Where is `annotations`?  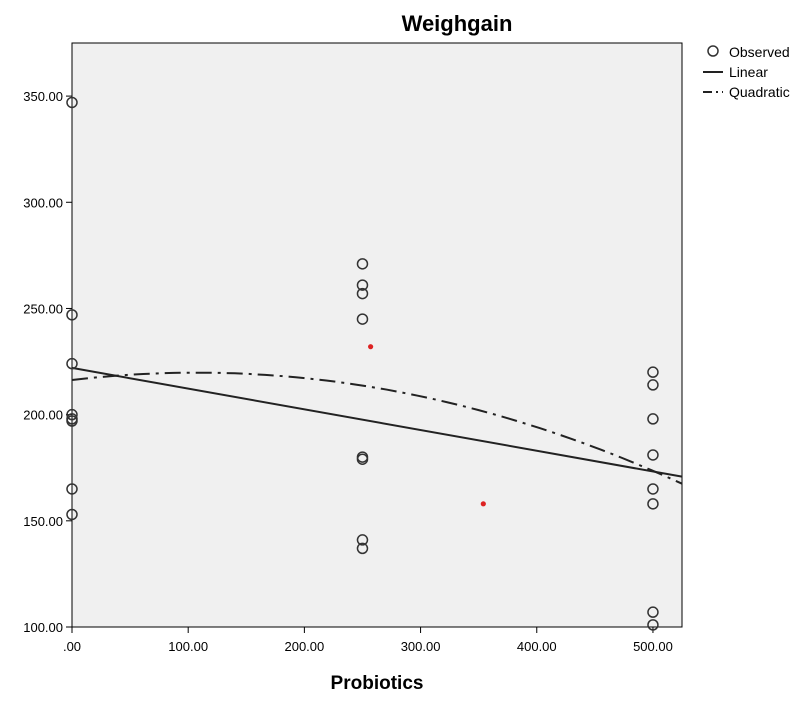 annotations is located at coordinates (427, 425).